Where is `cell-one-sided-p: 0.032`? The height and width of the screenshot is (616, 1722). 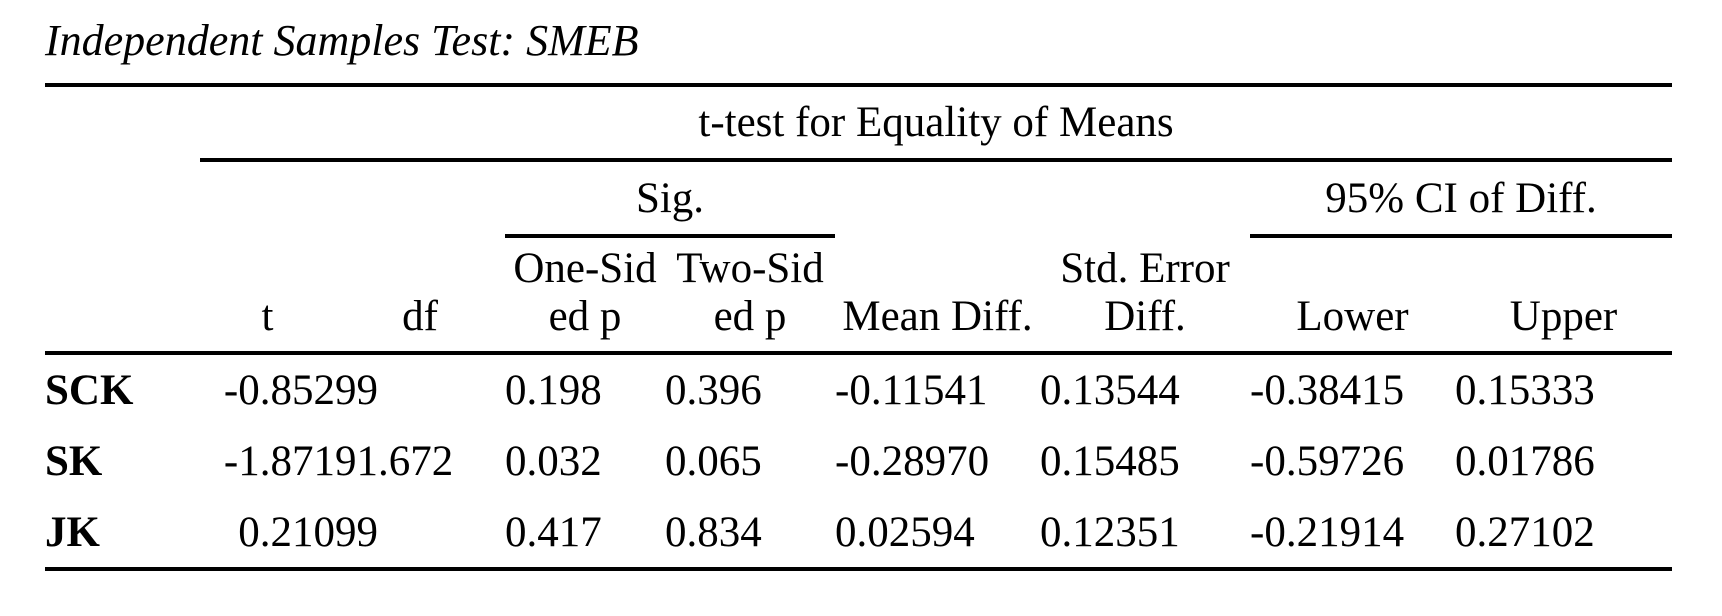
cell-one-sided-p: 0.032 is located at coordinates (553, 461).